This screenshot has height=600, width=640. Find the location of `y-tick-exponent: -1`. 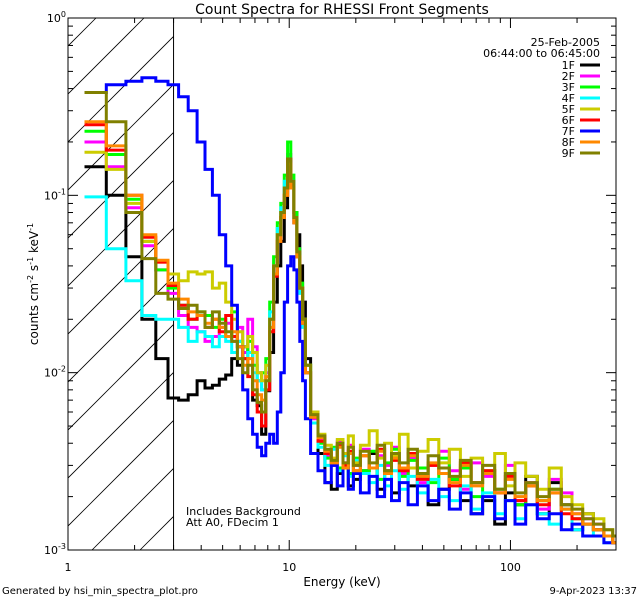

y-tick-exponent: -1 is located at coordinates (62, 191).